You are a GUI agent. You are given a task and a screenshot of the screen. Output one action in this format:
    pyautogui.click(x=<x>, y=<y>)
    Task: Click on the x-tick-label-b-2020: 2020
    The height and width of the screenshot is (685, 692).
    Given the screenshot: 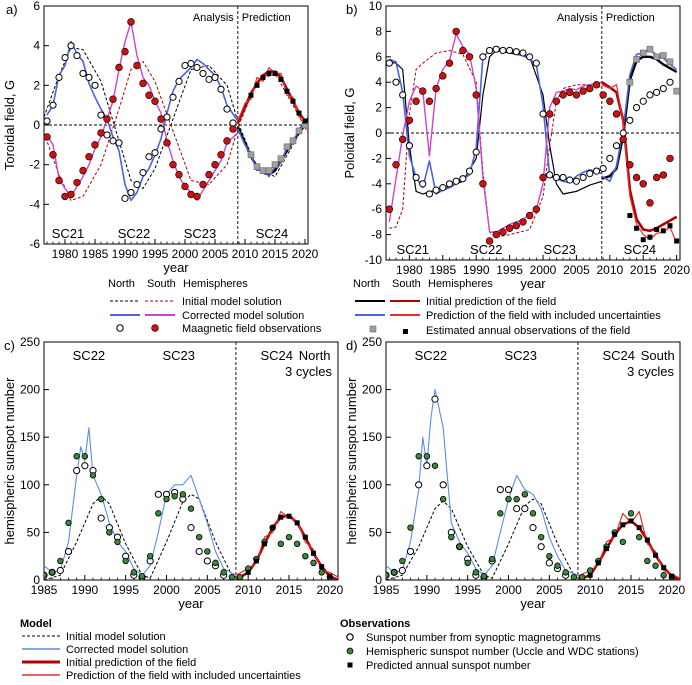 What is the action you would take?
    pyautogui.click(x=676, y=270)
    